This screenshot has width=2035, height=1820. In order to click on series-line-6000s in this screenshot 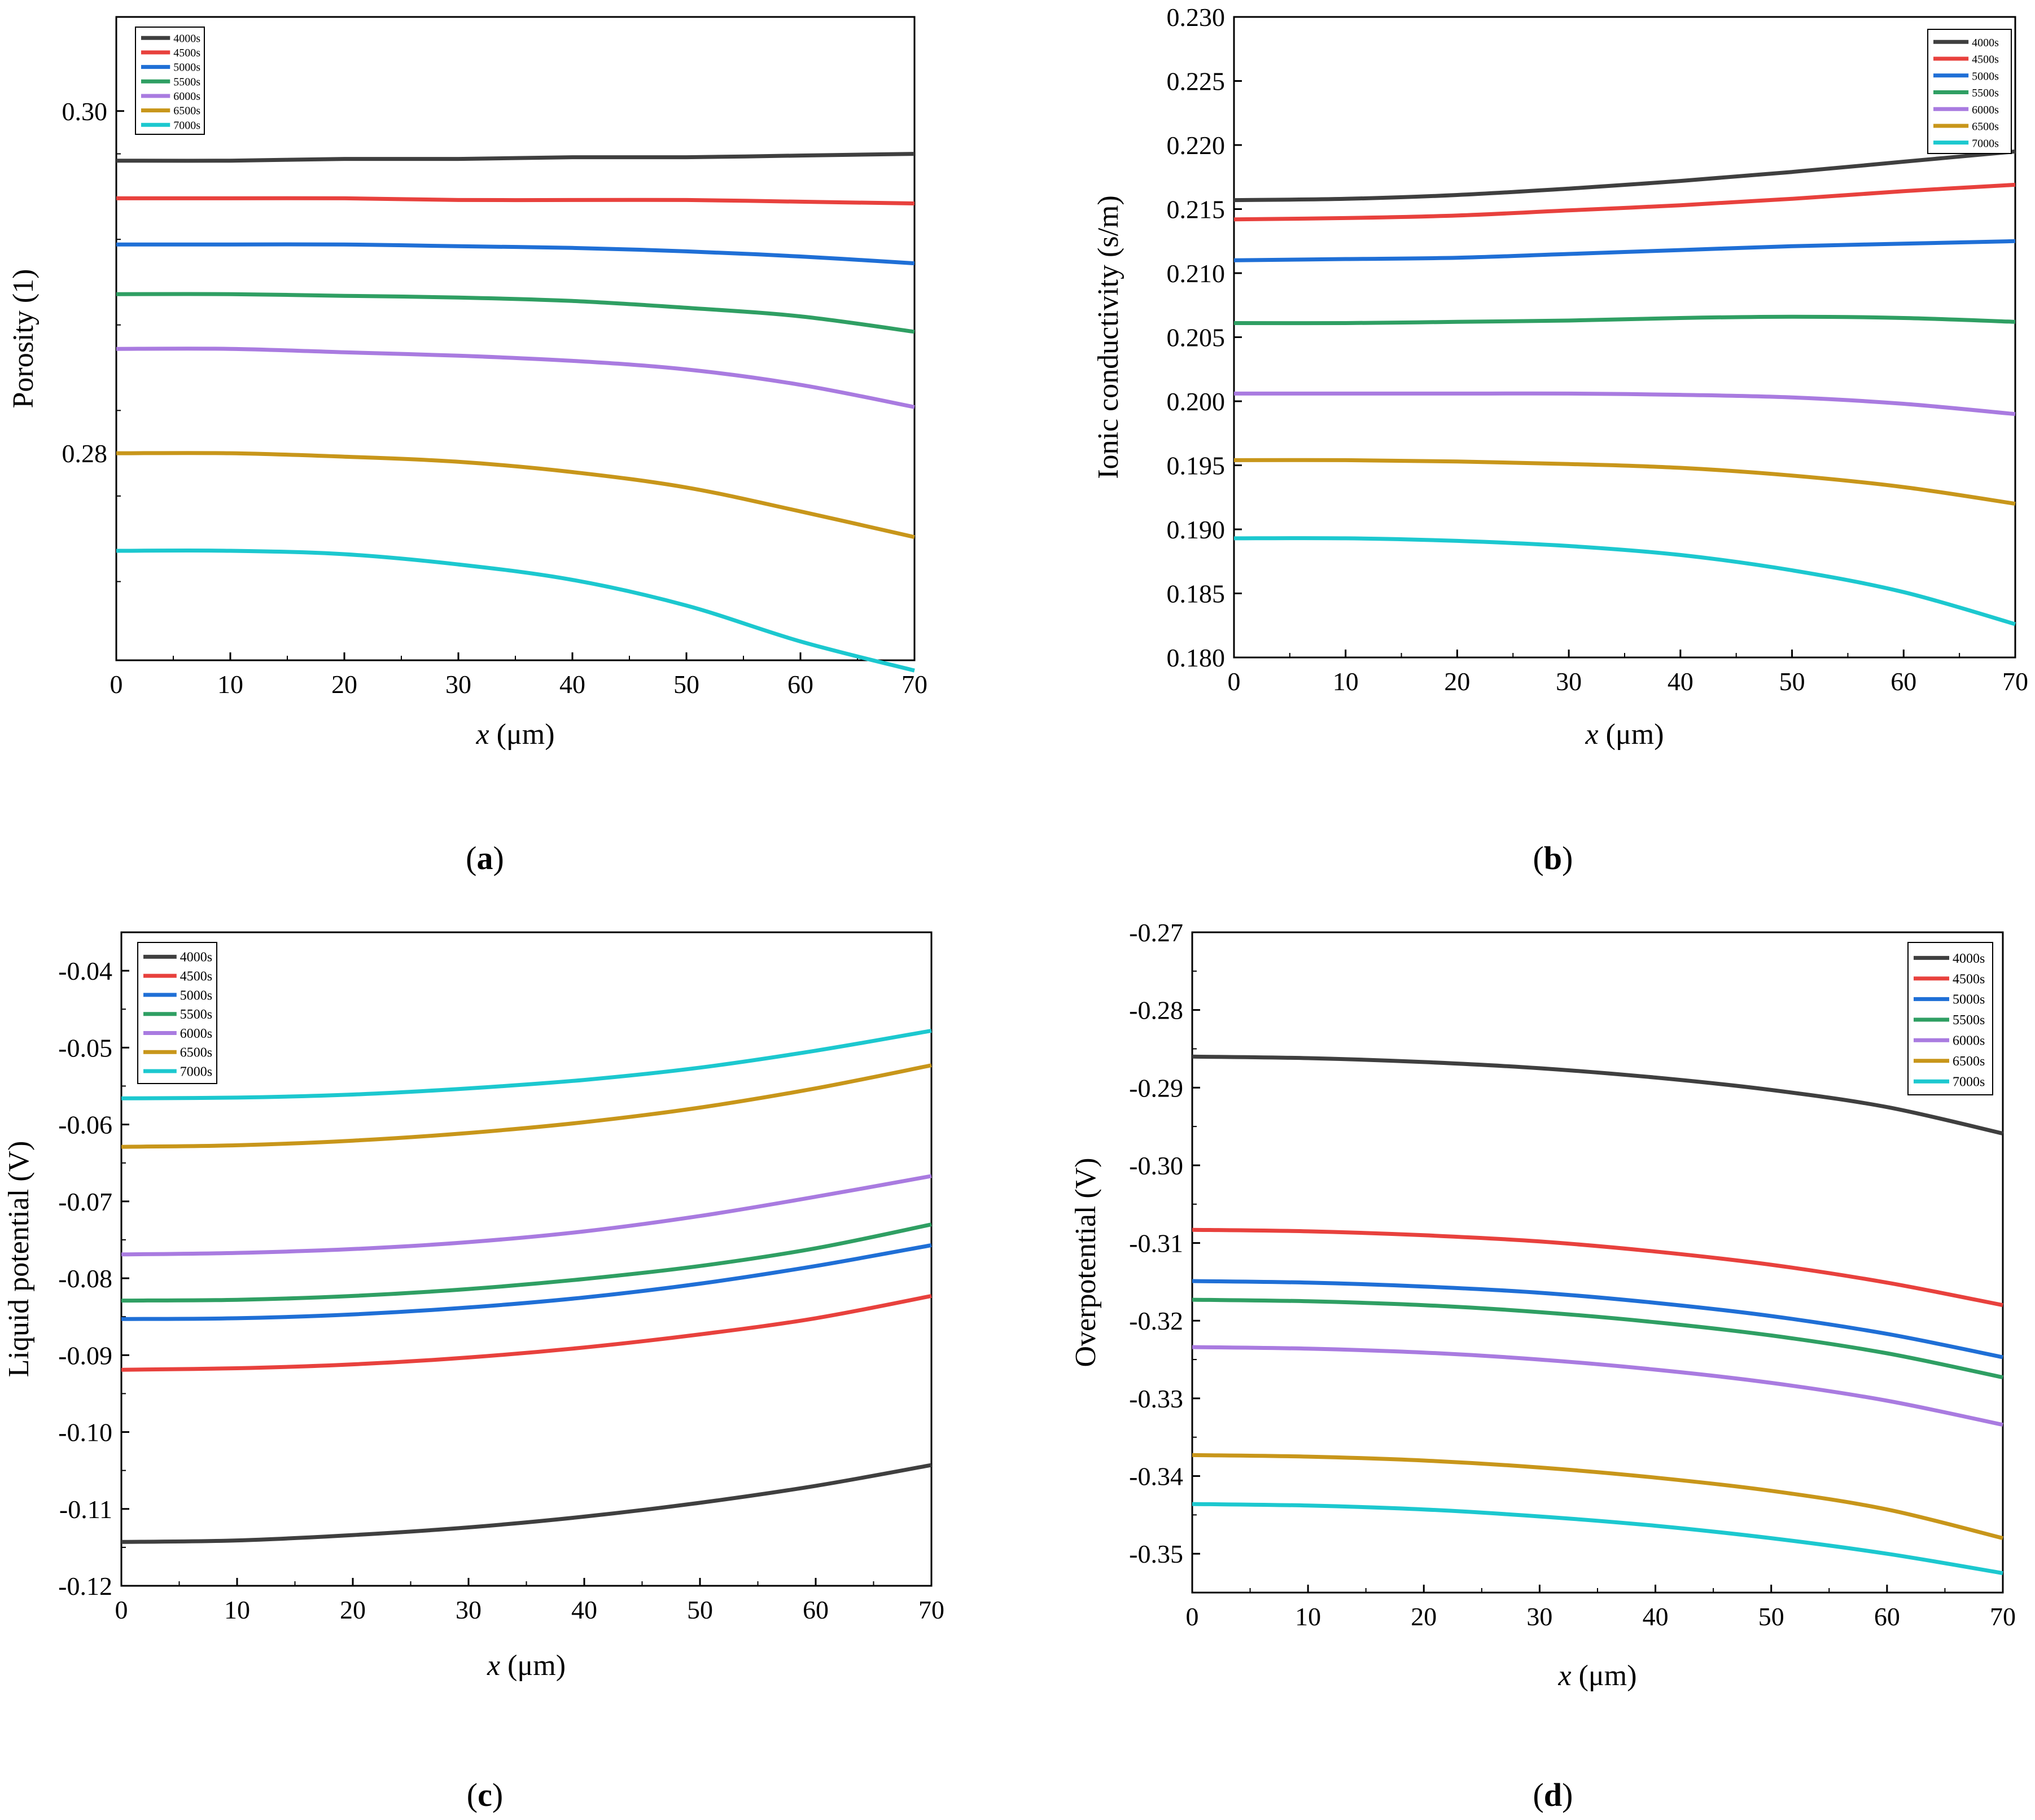, I will do `click(1597, 1386)`.